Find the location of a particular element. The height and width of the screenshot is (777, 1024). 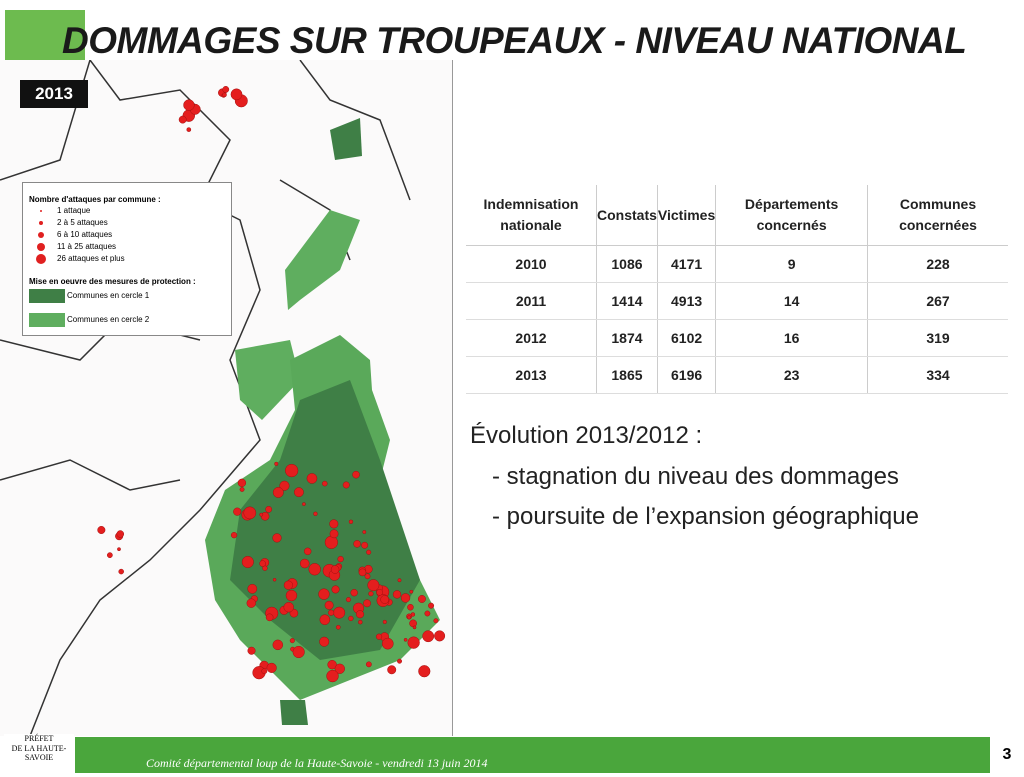

table-cell: 16 is located at coordinates (791, 338).